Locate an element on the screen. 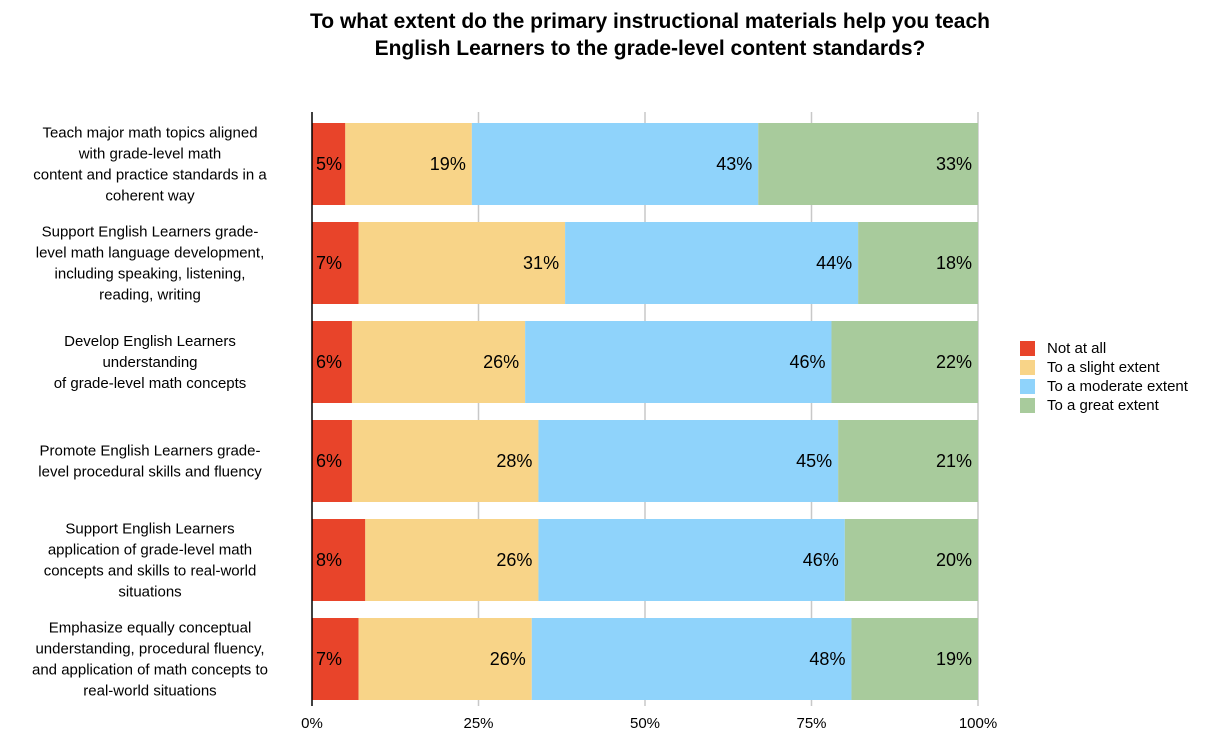 The height and width of the screenshot is (734, 1213). data-label: 48% is located at coordinates (827, 659).